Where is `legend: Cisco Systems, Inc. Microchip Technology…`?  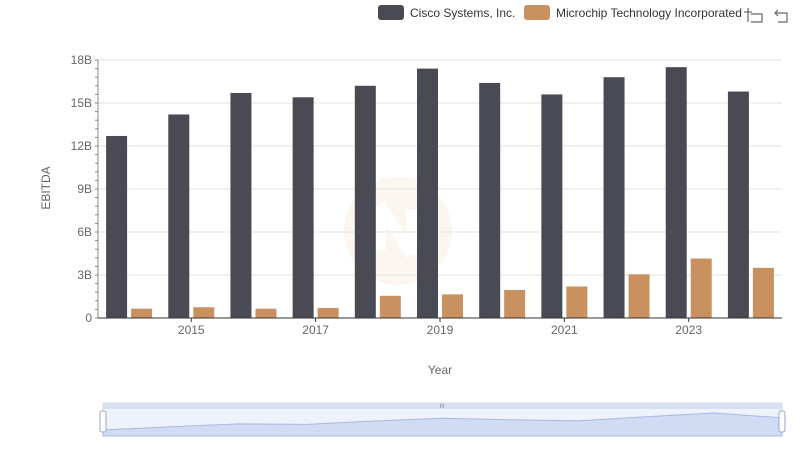 legend: Cisco Systems, Inc. Microchip Technology… is located at coordinates (560, 12).